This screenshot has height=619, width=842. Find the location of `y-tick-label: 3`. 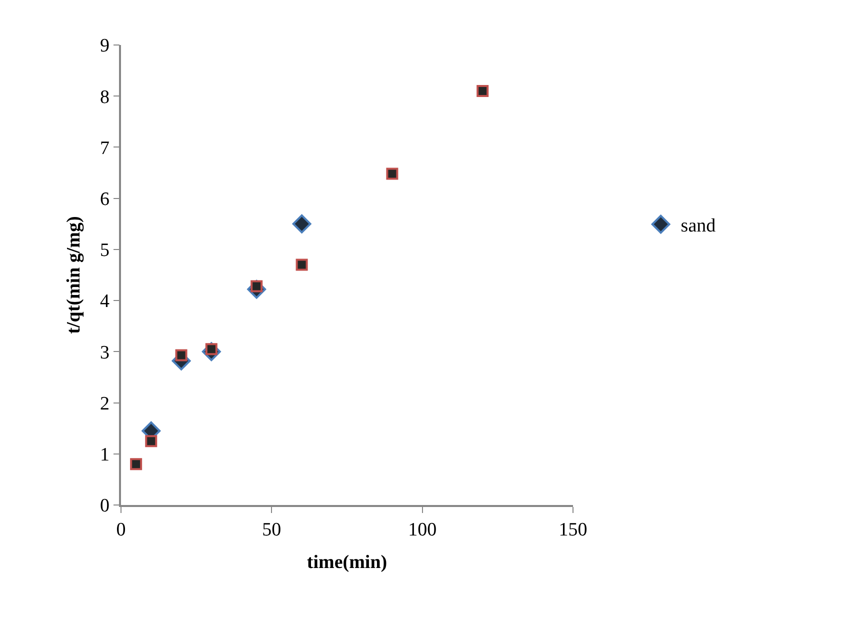

y-tick-label: 3 is located at coordinates (105, 353).